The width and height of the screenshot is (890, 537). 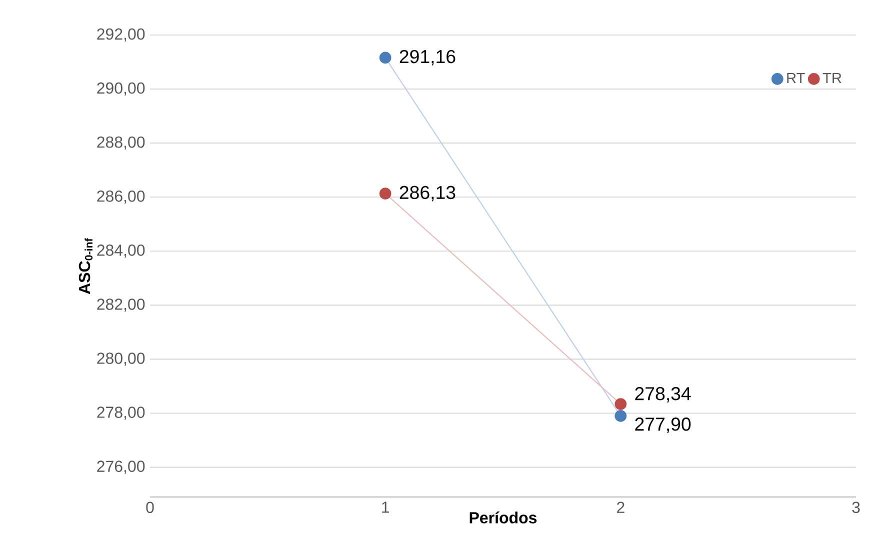 What do you see at coordinates (121, 413) in the screenshot?
I see `y-tick-label: 278,00` at bounding box center [121, 413].